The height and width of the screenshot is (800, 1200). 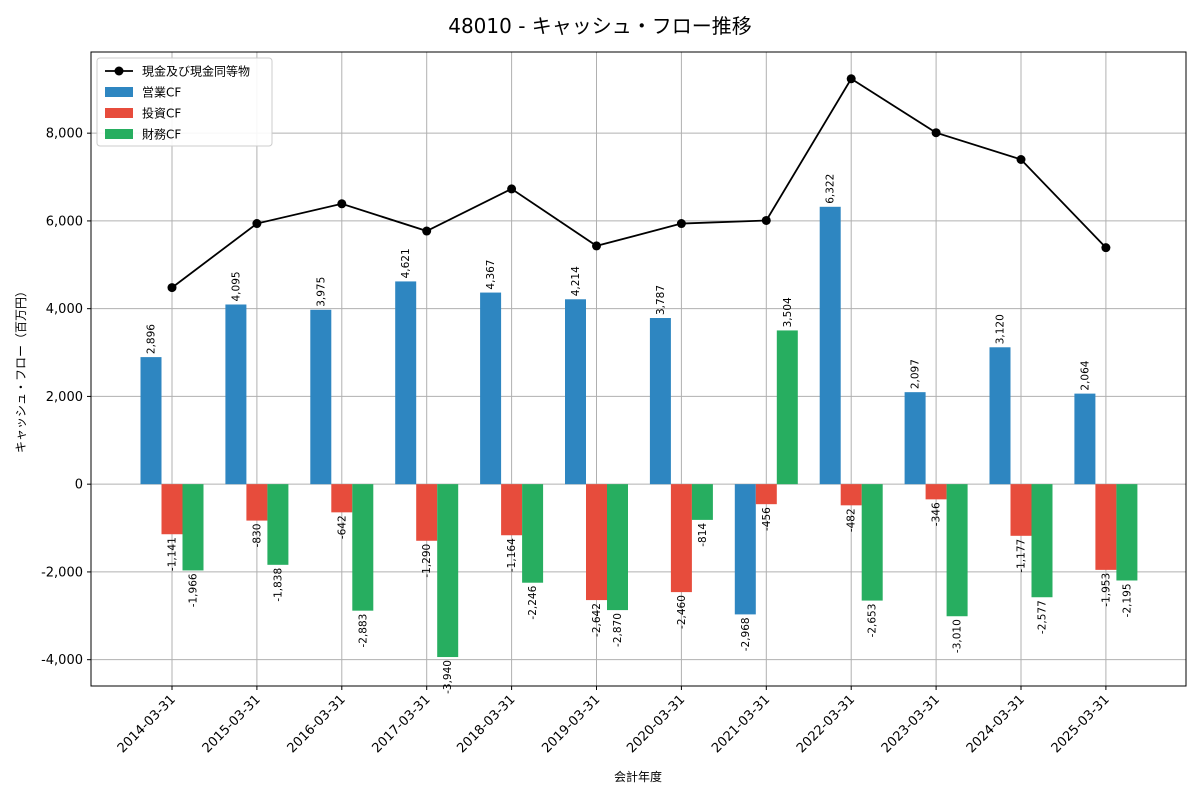 I want to click on bar-value-label: -642, so click(x=342, y=527).